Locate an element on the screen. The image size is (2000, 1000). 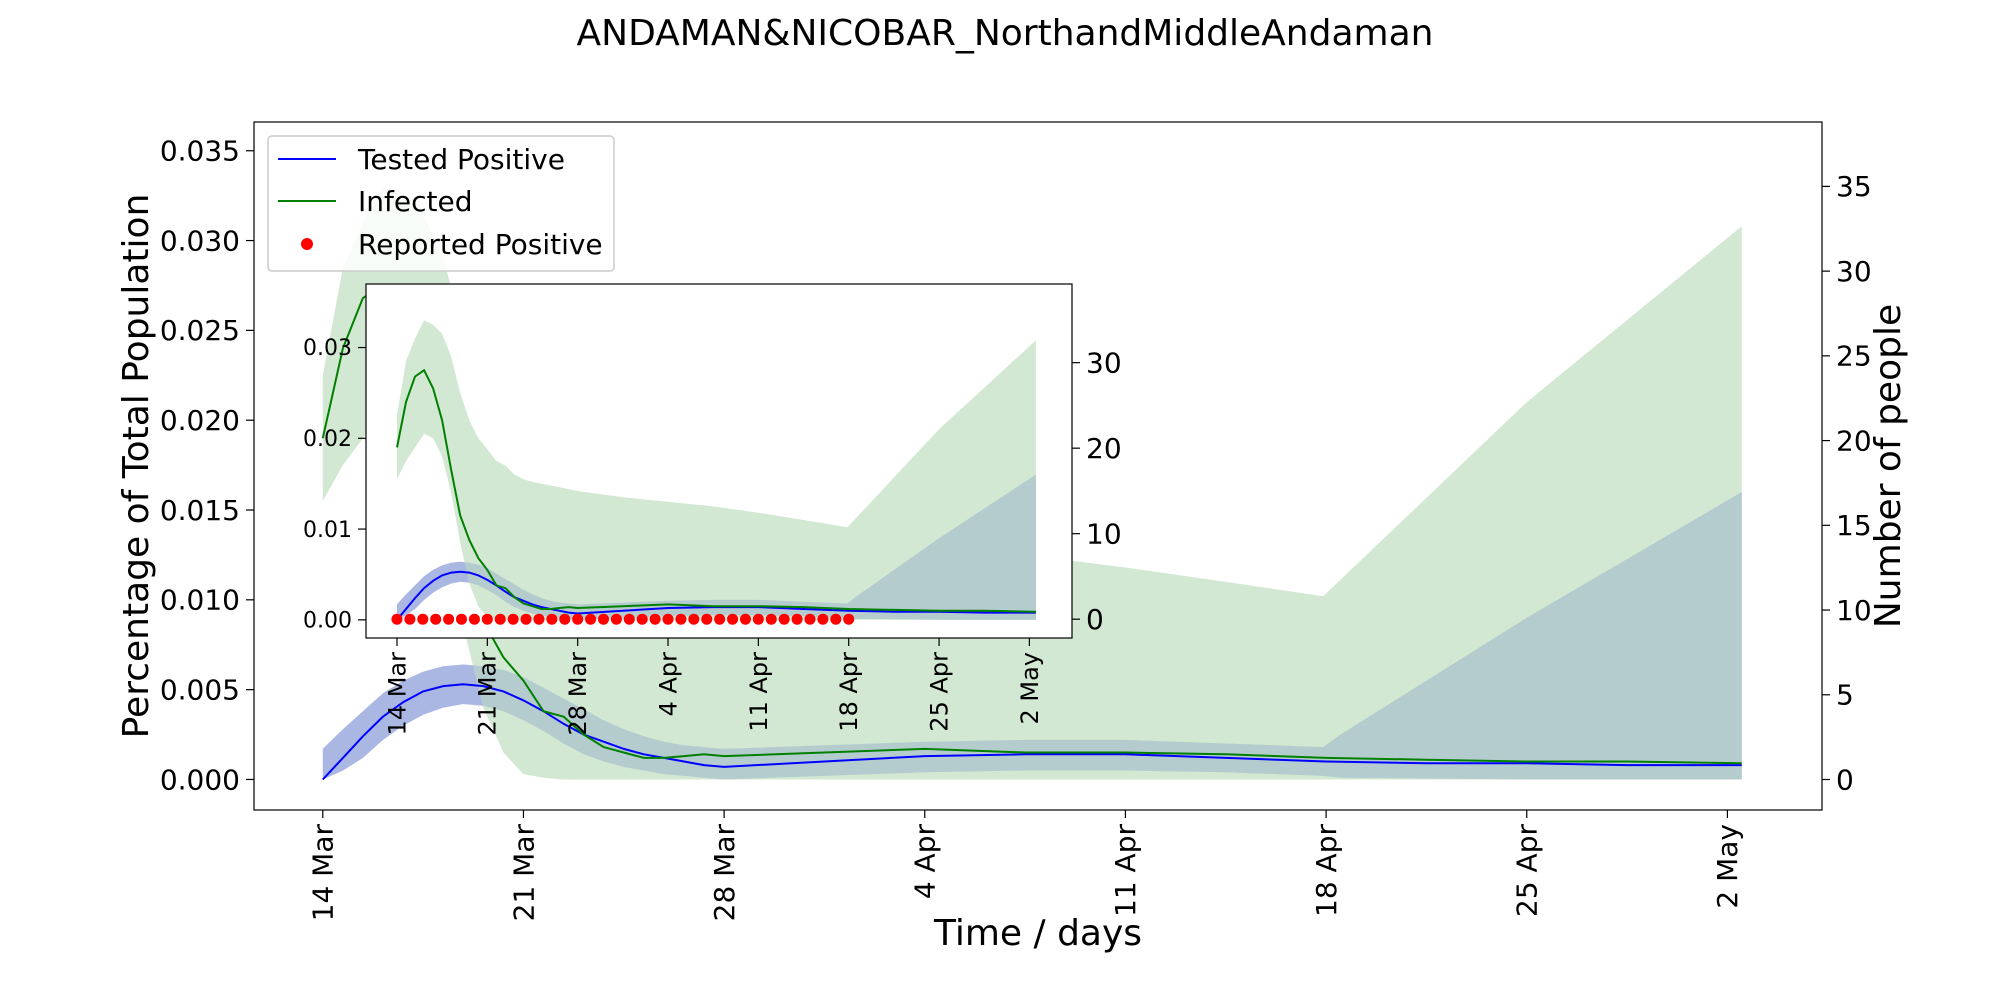
main-y2-axis-label: Number of people is located at coordinates (1888, 466).